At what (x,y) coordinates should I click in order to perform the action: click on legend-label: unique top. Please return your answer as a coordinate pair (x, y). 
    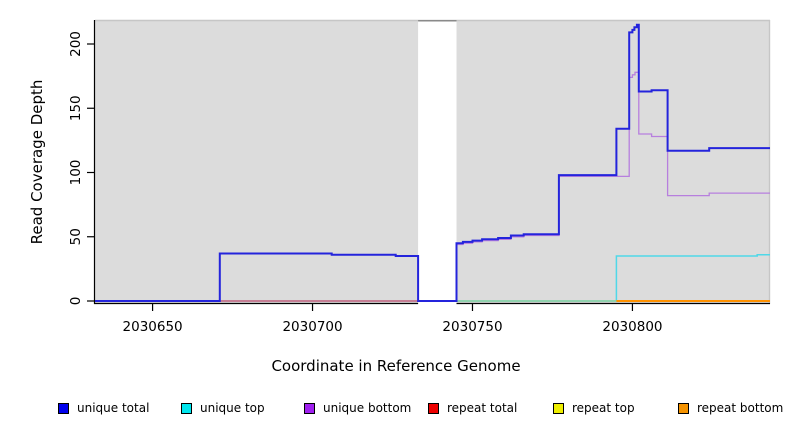
    Looking at the image, I should click on (232, 408).